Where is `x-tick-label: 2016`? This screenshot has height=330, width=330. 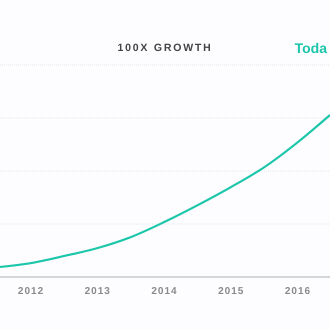 x-tick-label: 2016 is located at coordinates (298, 291).